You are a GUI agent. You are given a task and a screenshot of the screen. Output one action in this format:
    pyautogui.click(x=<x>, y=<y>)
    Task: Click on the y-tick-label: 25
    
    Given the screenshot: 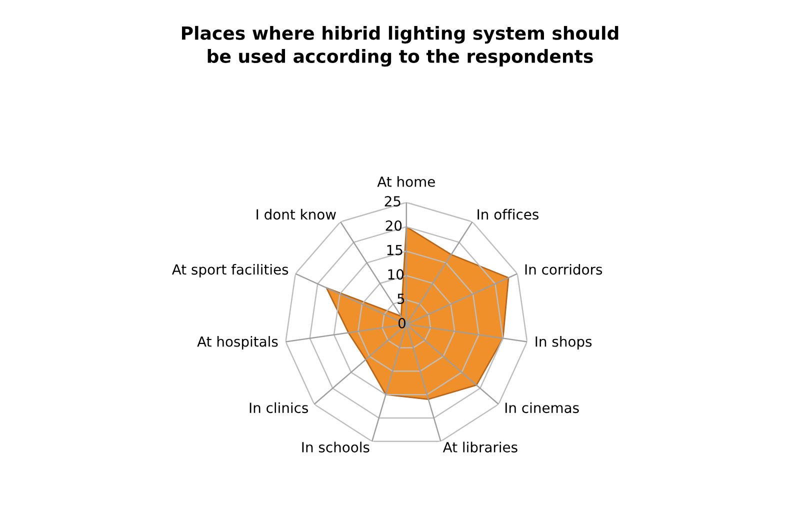 What is the action you would take?
    pyautogui.click(x=392, y=201)
    